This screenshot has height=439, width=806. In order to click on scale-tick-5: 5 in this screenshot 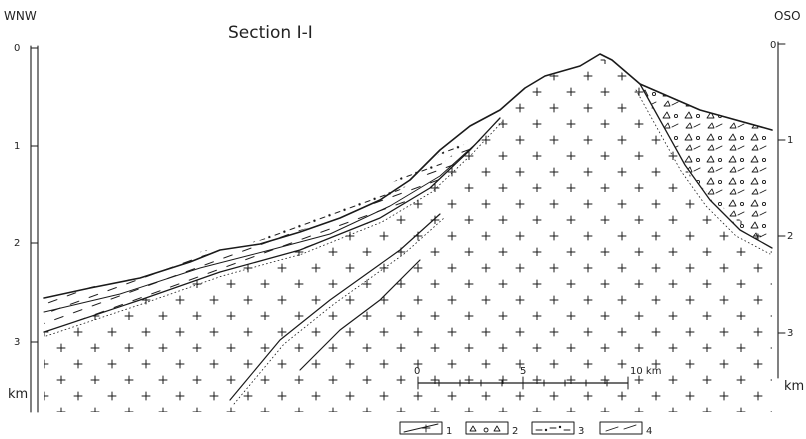, I will do `click(523, 371)`.